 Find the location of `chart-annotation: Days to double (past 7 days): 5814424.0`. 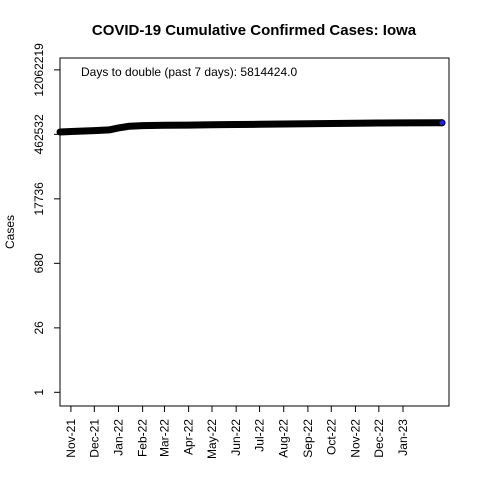

chart-annotation: Days to double (past 7 days): 5814424.0 is located at coordinates (189, 72).